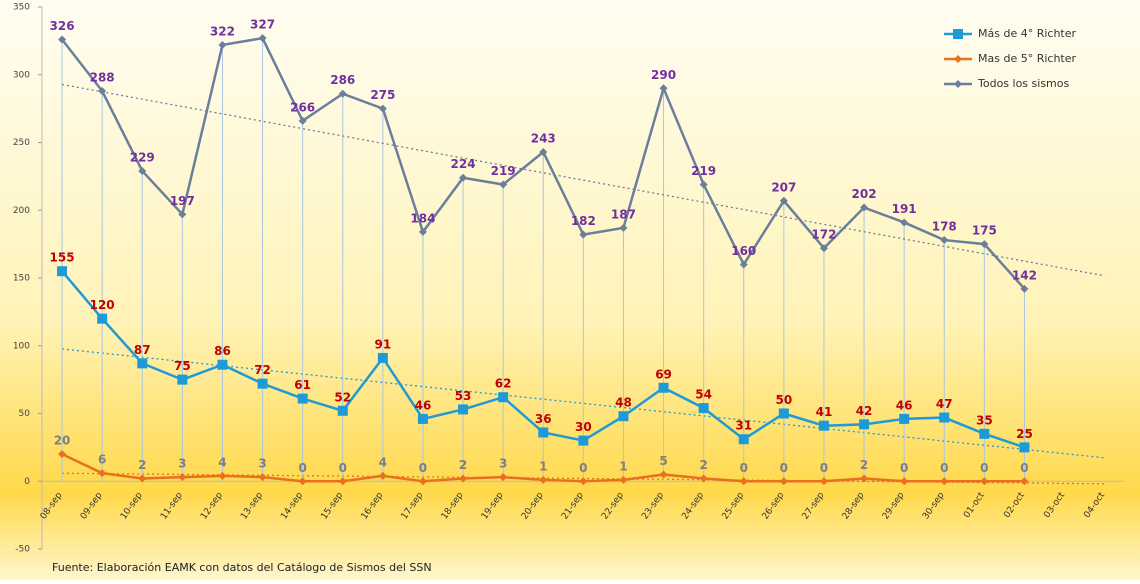 The width and height of the screenshot is (1140, 584). Describe the element at coordinates (222, 351) in the screenshot. I see `data-label: 86` at that location.